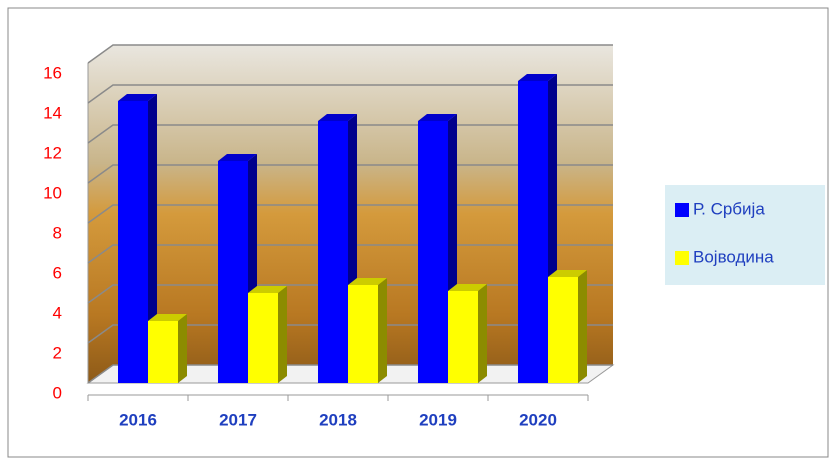 The image size is (829, 458). What do you see at coordinates (338, 419) in the screenshot?
I see `x-tick-label: 2018` at bounding box center [338, 419].